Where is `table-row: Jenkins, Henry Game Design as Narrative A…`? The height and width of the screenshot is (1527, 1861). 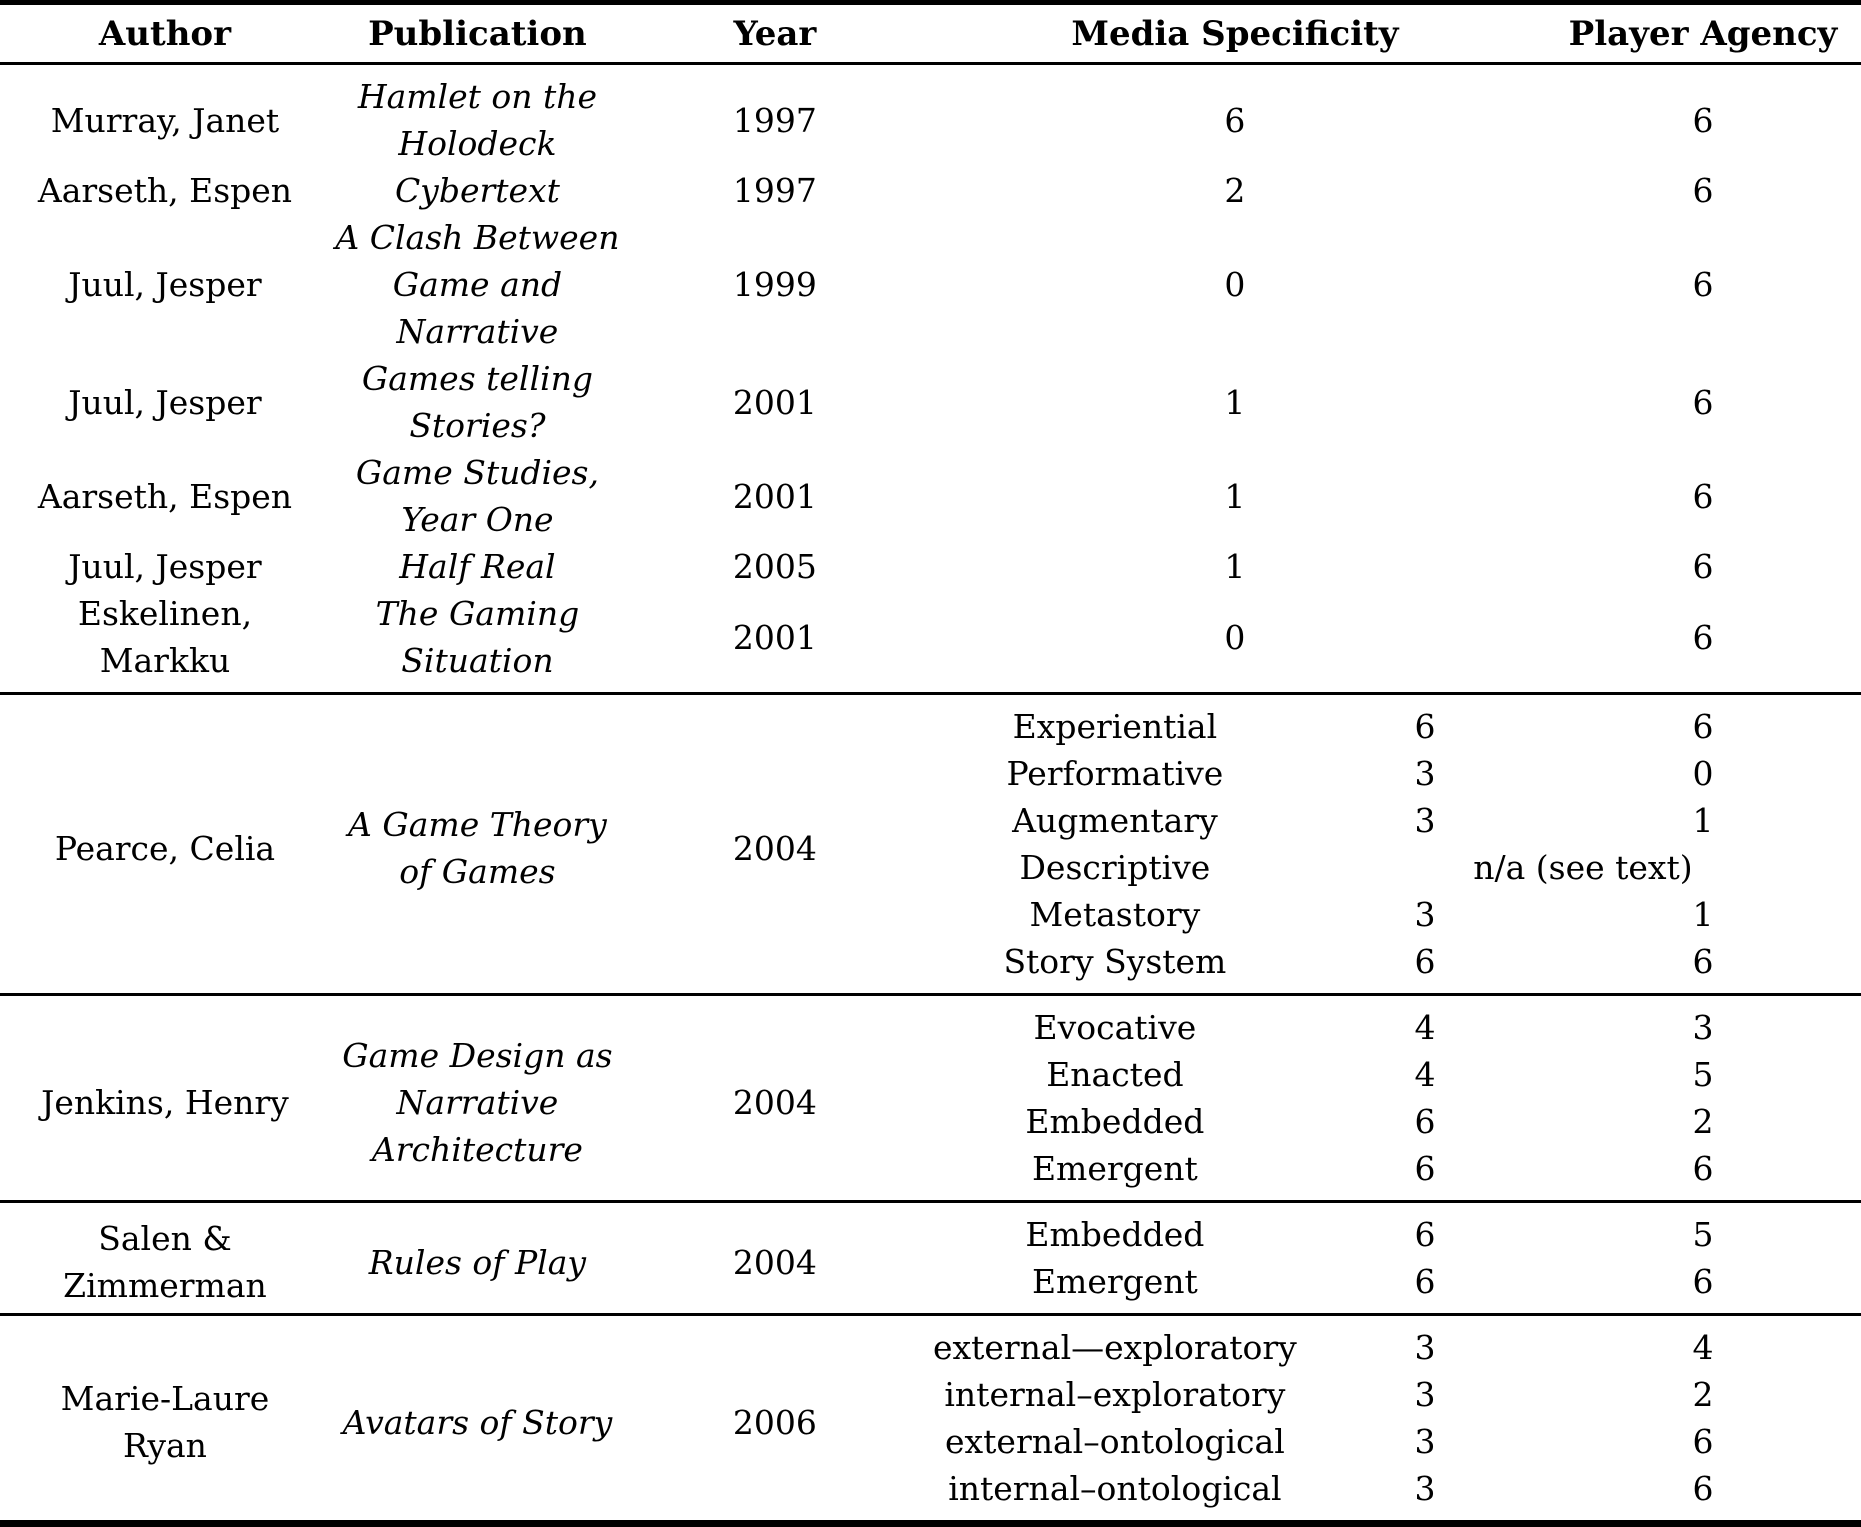
table-row: Jenkins, Henry Game Design as Narrative A… is located at coordinates (930, 1082).